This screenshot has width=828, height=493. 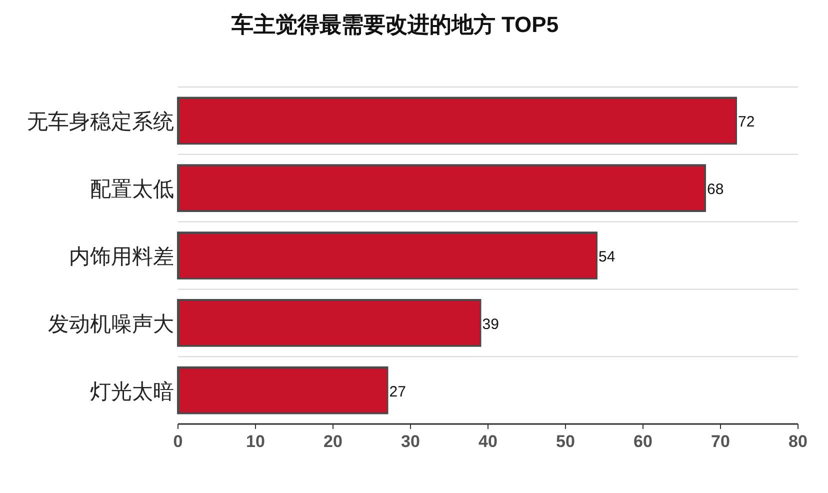 What do you see at coordinates (111, 324) in the screenshot?
I see `y-tick-label: 发动机噪声大` at bounding box center [111, 324].